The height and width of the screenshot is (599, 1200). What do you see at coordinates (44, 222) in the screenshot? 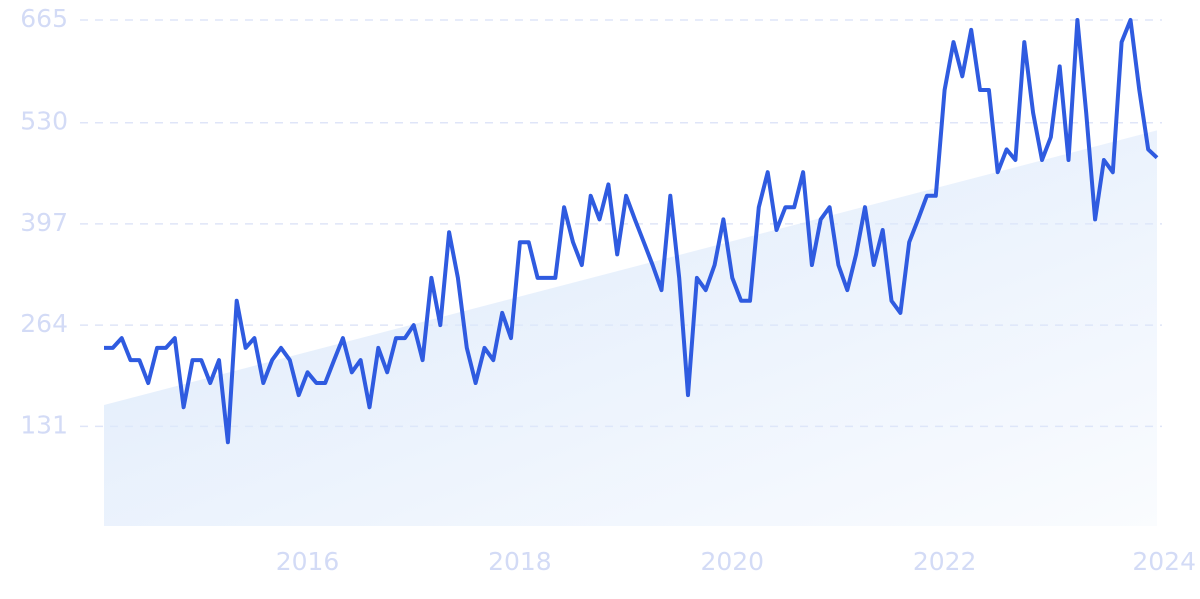
I see `y-tick-label: 397` at bounding box center [44, 222].